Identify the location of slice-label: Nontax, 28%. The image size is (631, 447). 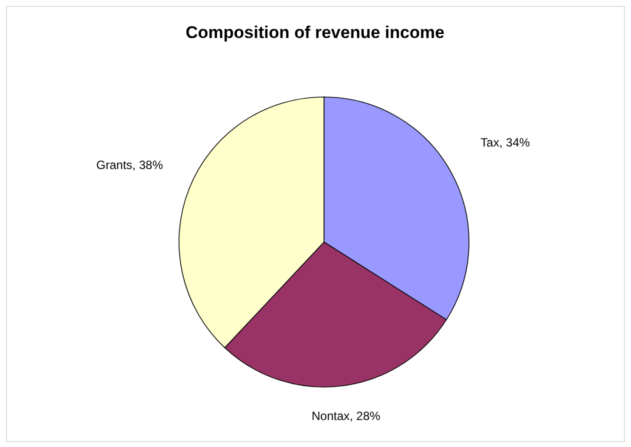
(346, 415).